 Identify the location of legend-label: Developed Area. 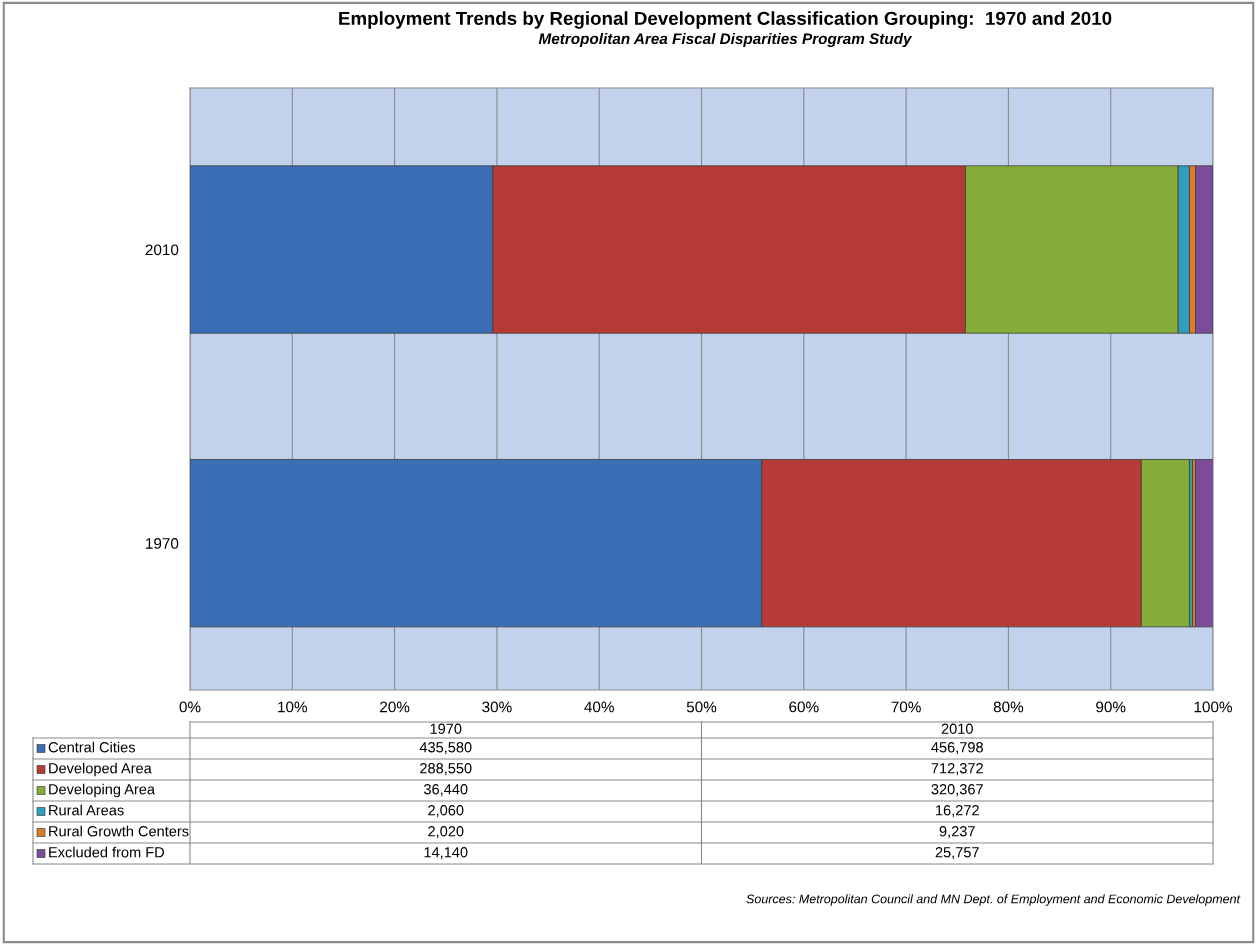
(100, 769).